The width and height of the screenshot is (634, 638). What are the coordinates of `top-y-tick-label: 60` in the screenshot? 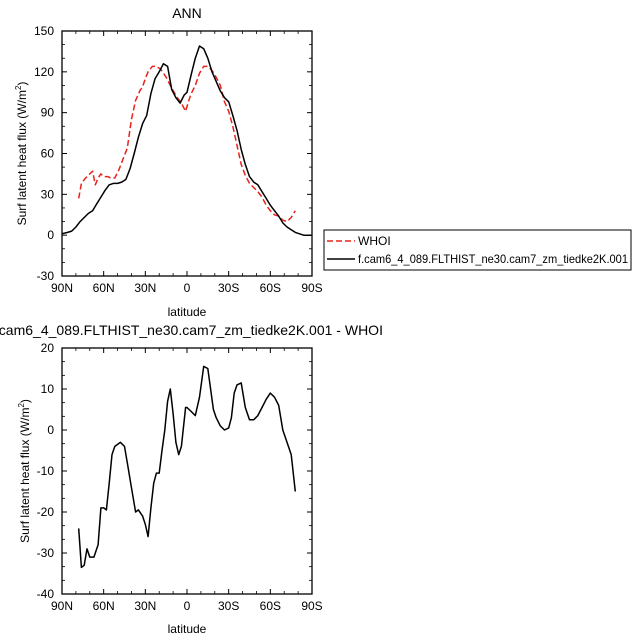 It's located at (48, 154).